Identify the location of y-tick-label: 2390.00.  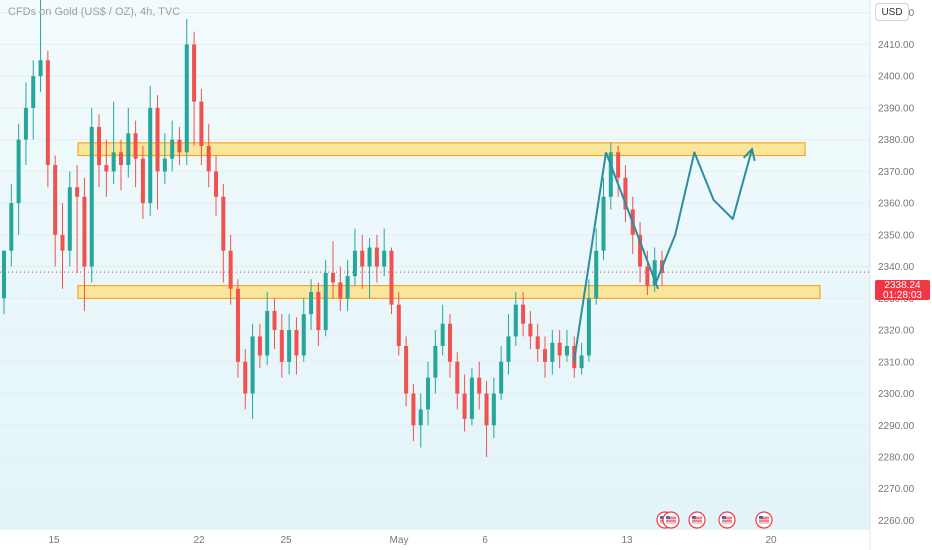
(896, 108).